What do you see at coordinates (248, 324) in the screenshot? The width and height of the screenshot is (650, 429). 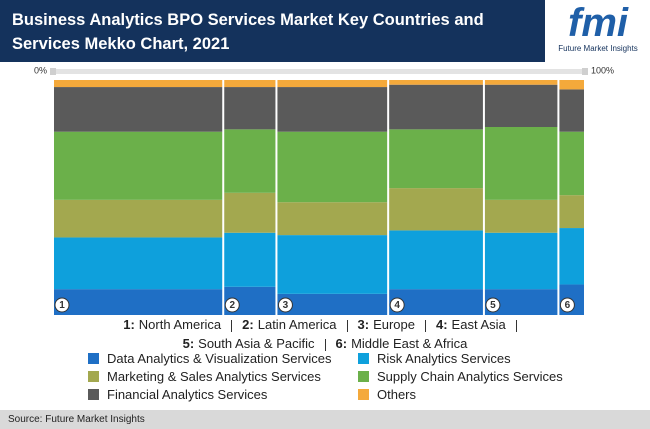 I see `category-key: 2:` at bounding box center [248, 324].